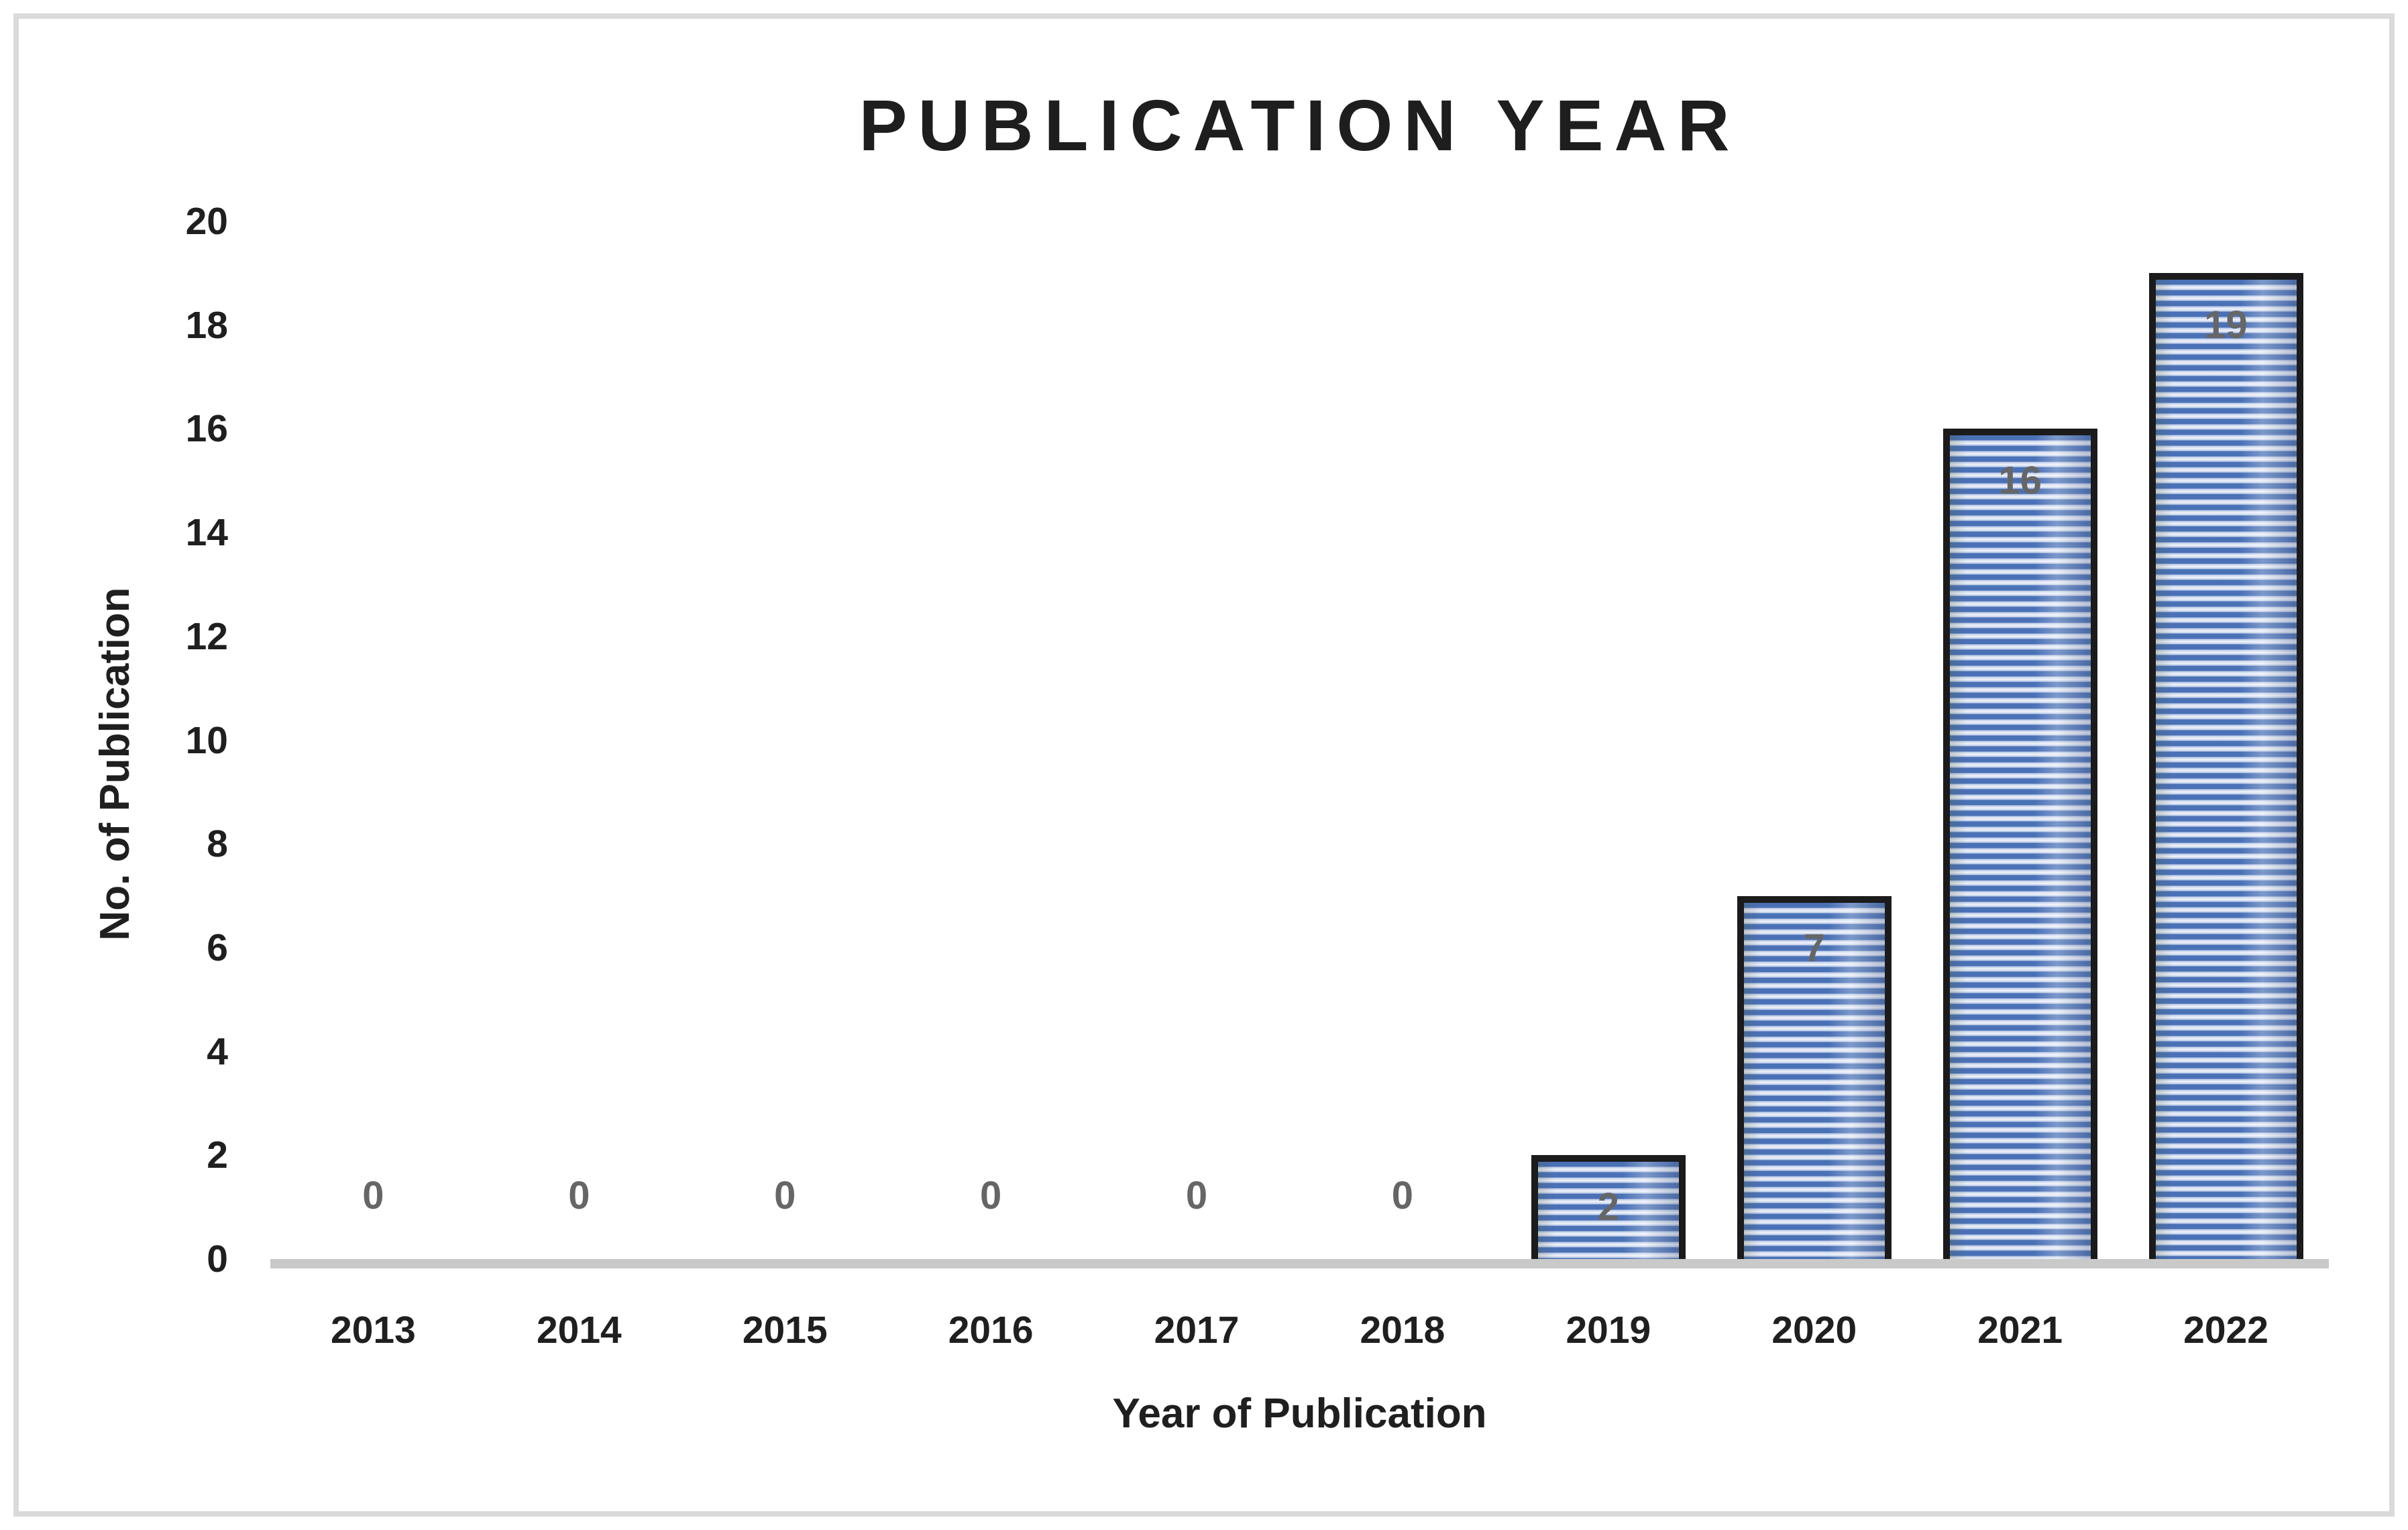 The width and height of the screenshot is (2408, 1530). Describe the element at coordinates (206, 429) in the screenshot. I see `y-tick-label: 16` at that location.